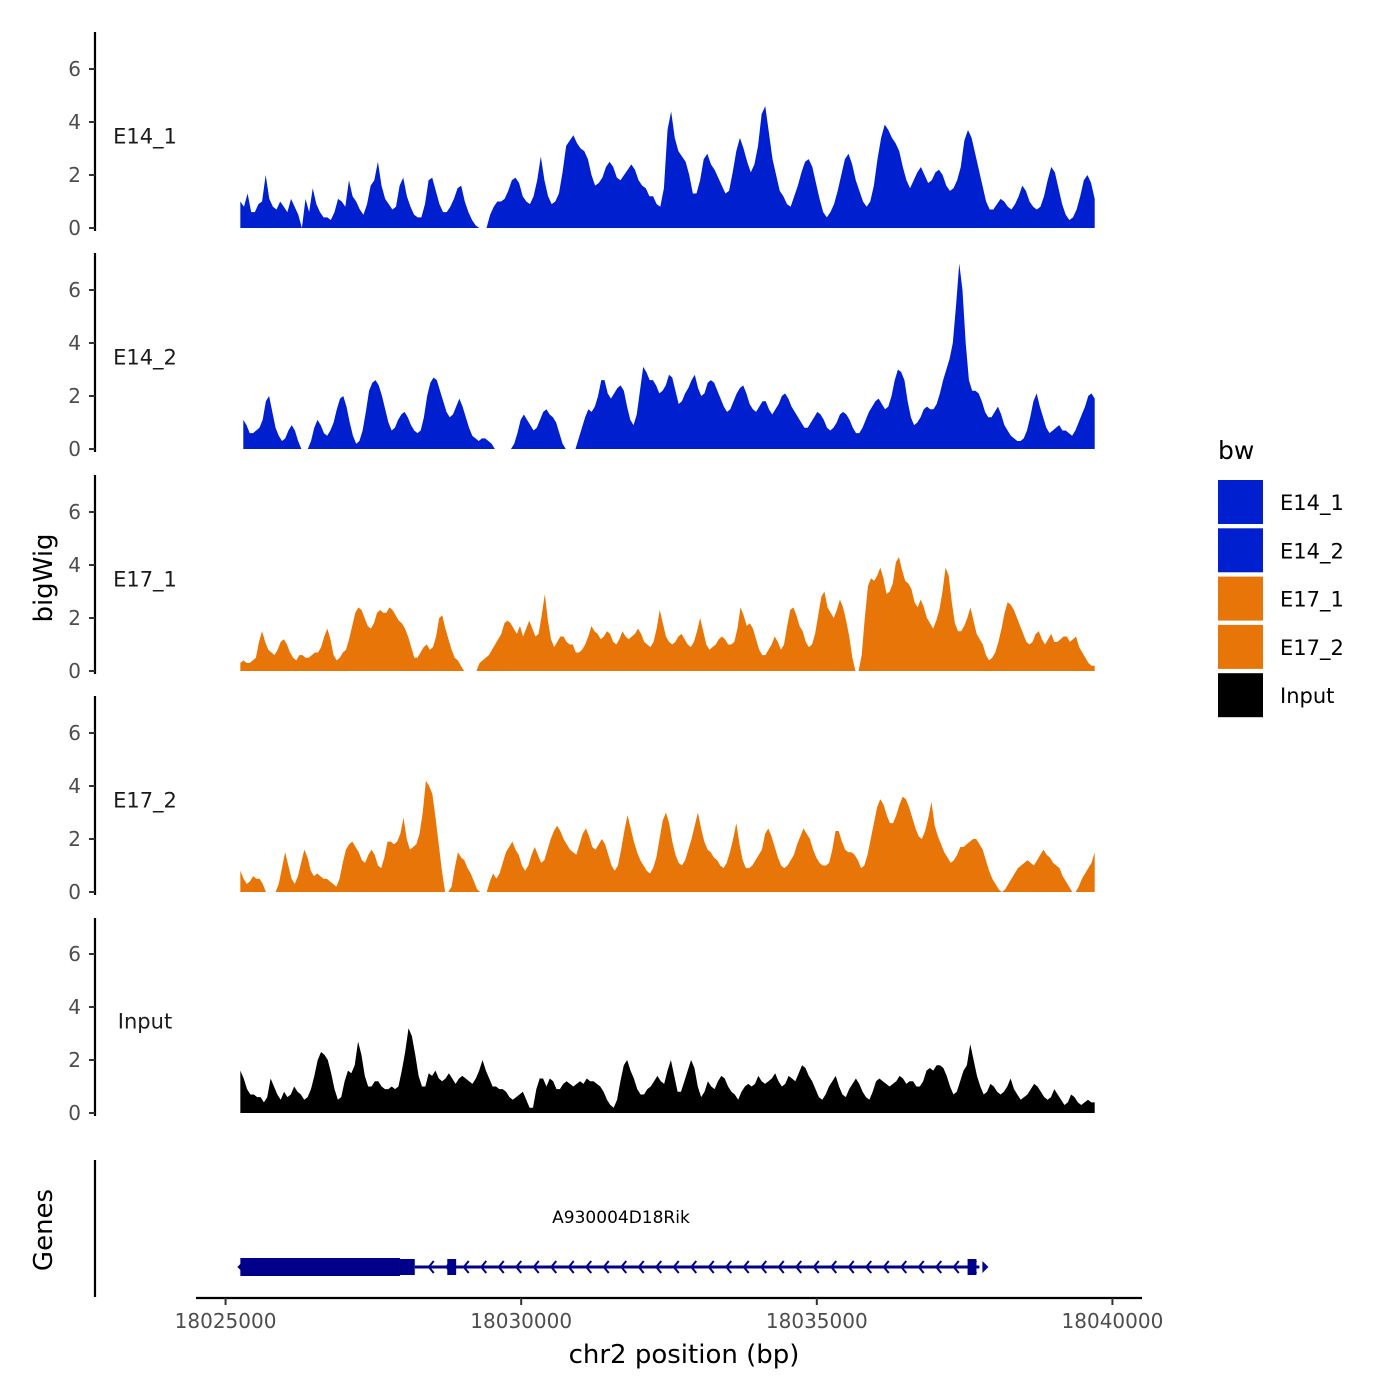 This screenshot has height=1400, width=1400. Describe the element at coordinates (817, 1321) in the screenshot. I see `x-tick-label: 18035000` at that location.